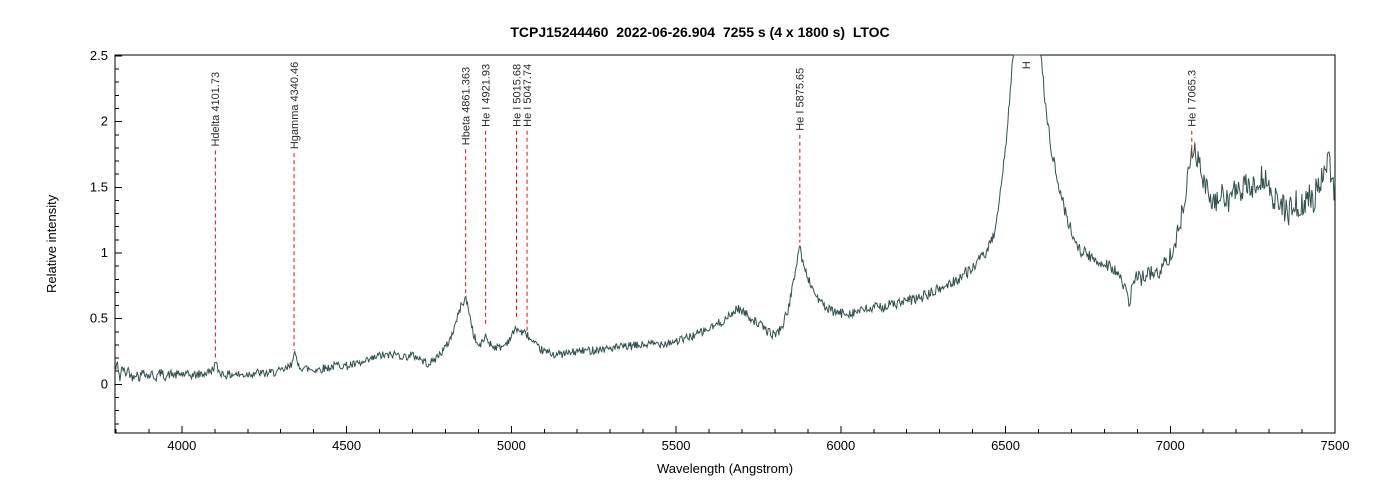 Image resolution: width=1400 pixels, height=500 pixels. What do you see at coordinates (1193, 98) in the screenshot?
I see `spectral-line-label: He I 7065.3` at bounding box center [1193, 98].